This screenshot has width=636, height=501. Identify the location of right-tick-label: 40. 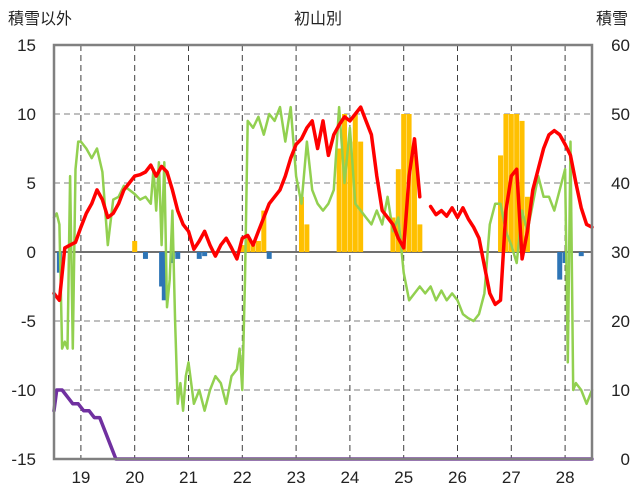
(620, 183).